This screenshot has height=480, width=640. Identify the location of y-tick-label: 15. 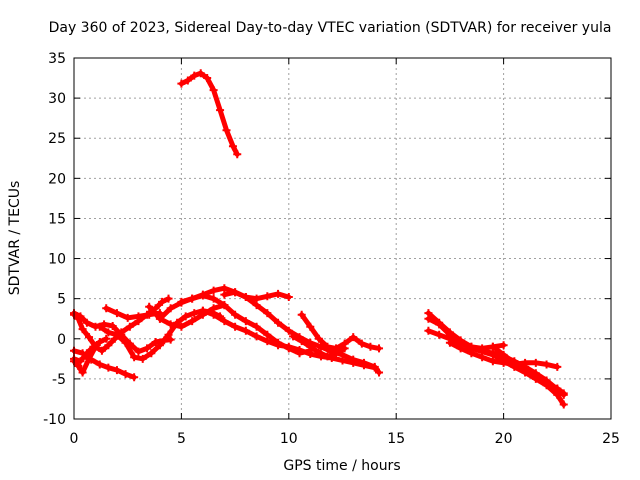
(57, 219).